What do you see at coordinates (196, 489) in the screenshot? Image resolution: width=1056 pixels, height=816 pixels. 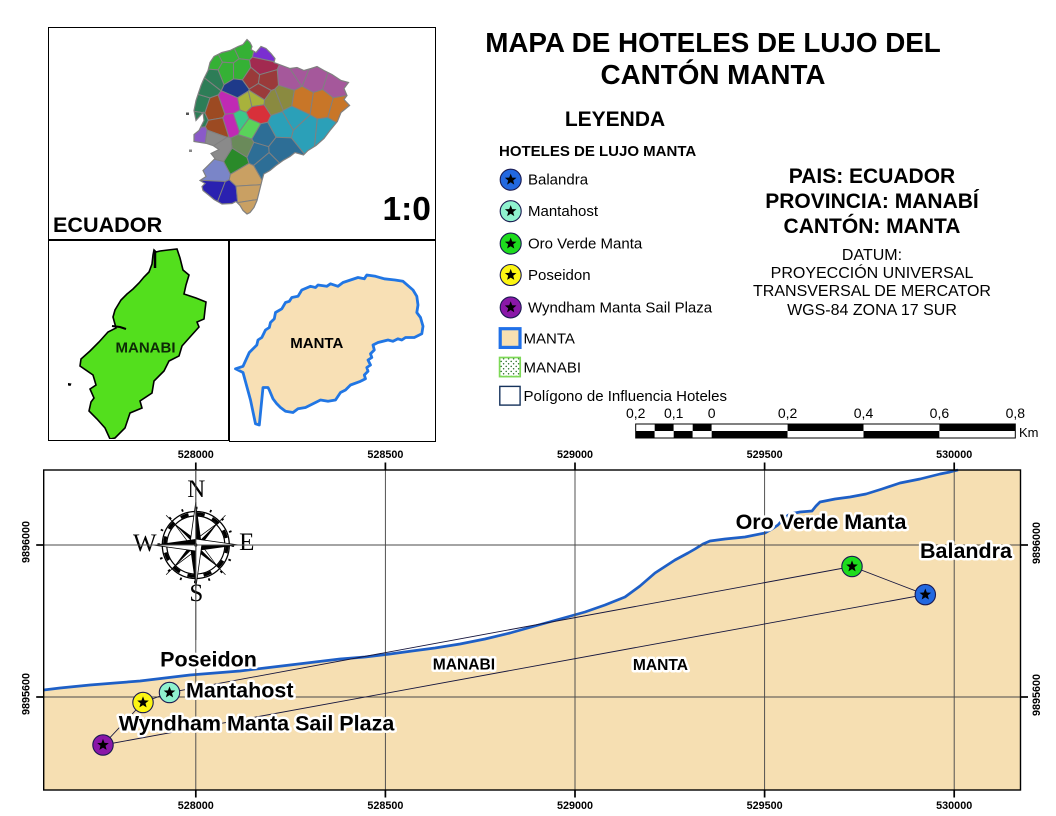 I see `svg-text: N` at bounding box center [196, 489].